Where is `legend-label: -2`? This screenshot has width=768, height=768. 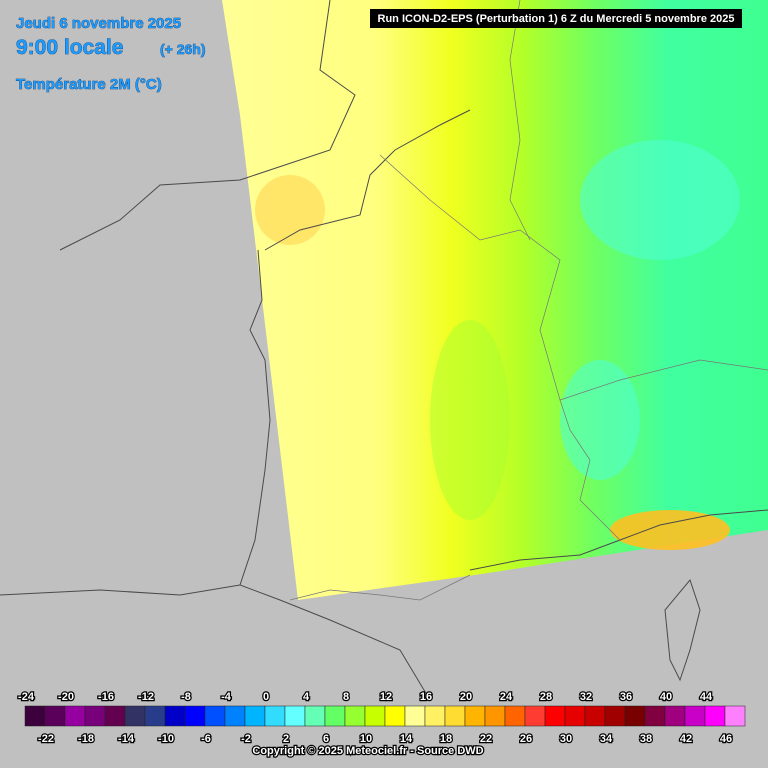 legend-label: -2 is located at coordinates (246, 739).